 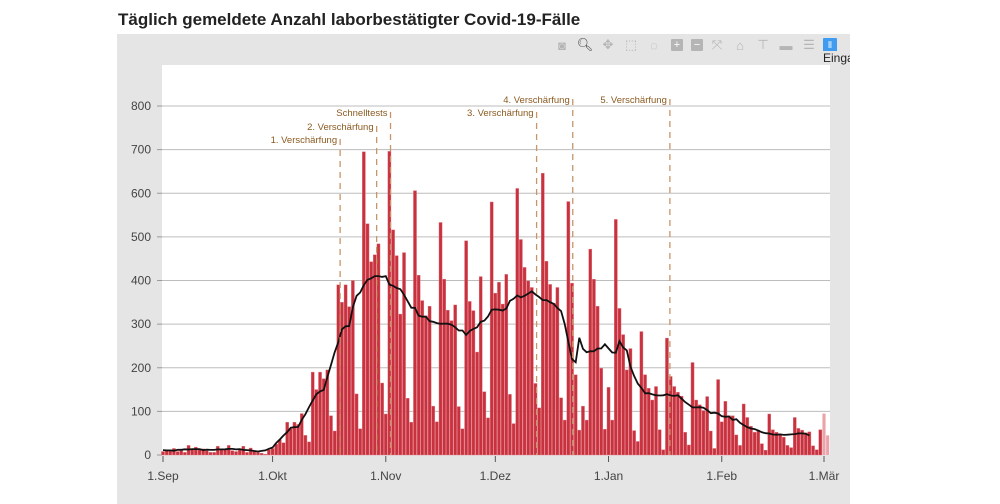 I want to click on x-tick-label: 1.Sep, so click(x=163, y=476).